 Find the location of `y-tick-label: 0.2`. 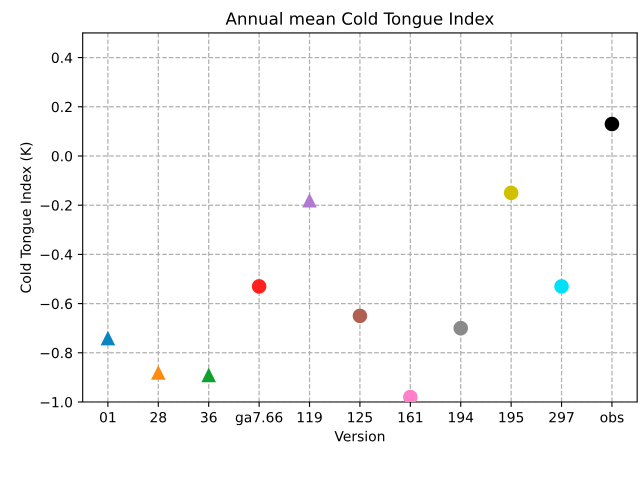

y-tick-label: 0.2 is located at coordinates (62, 107).